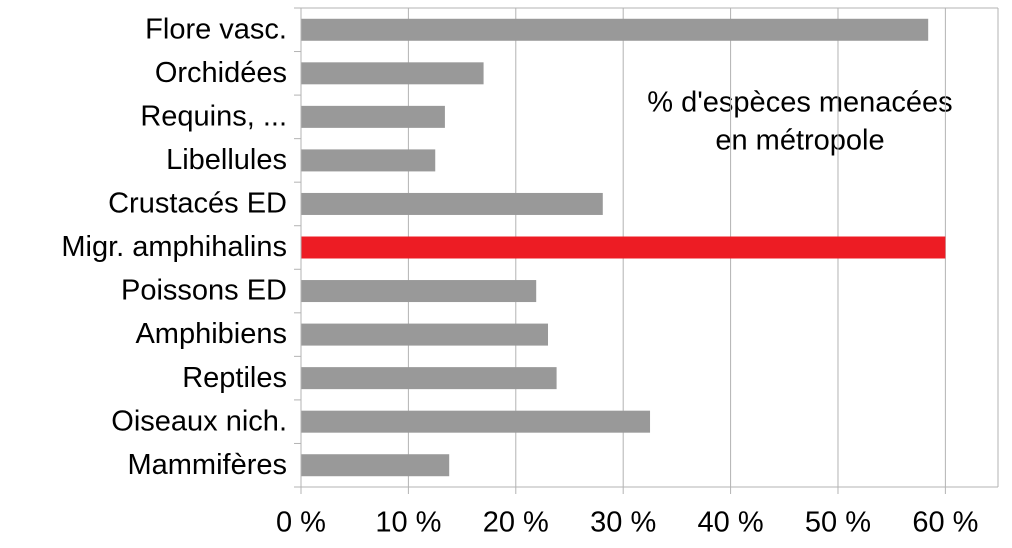  Describe the element at coordinates (838, 523) in the screenshot. I see `x-tick-label: 50 %` at that location.